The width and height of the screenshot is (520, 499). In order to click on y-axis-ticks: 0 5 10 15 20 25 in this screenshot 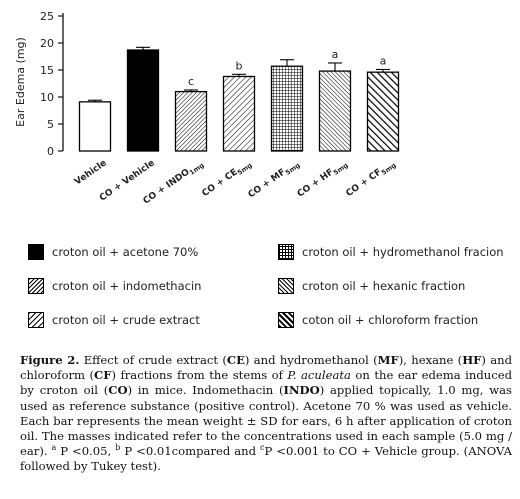, I will do `click(51, 84)`.